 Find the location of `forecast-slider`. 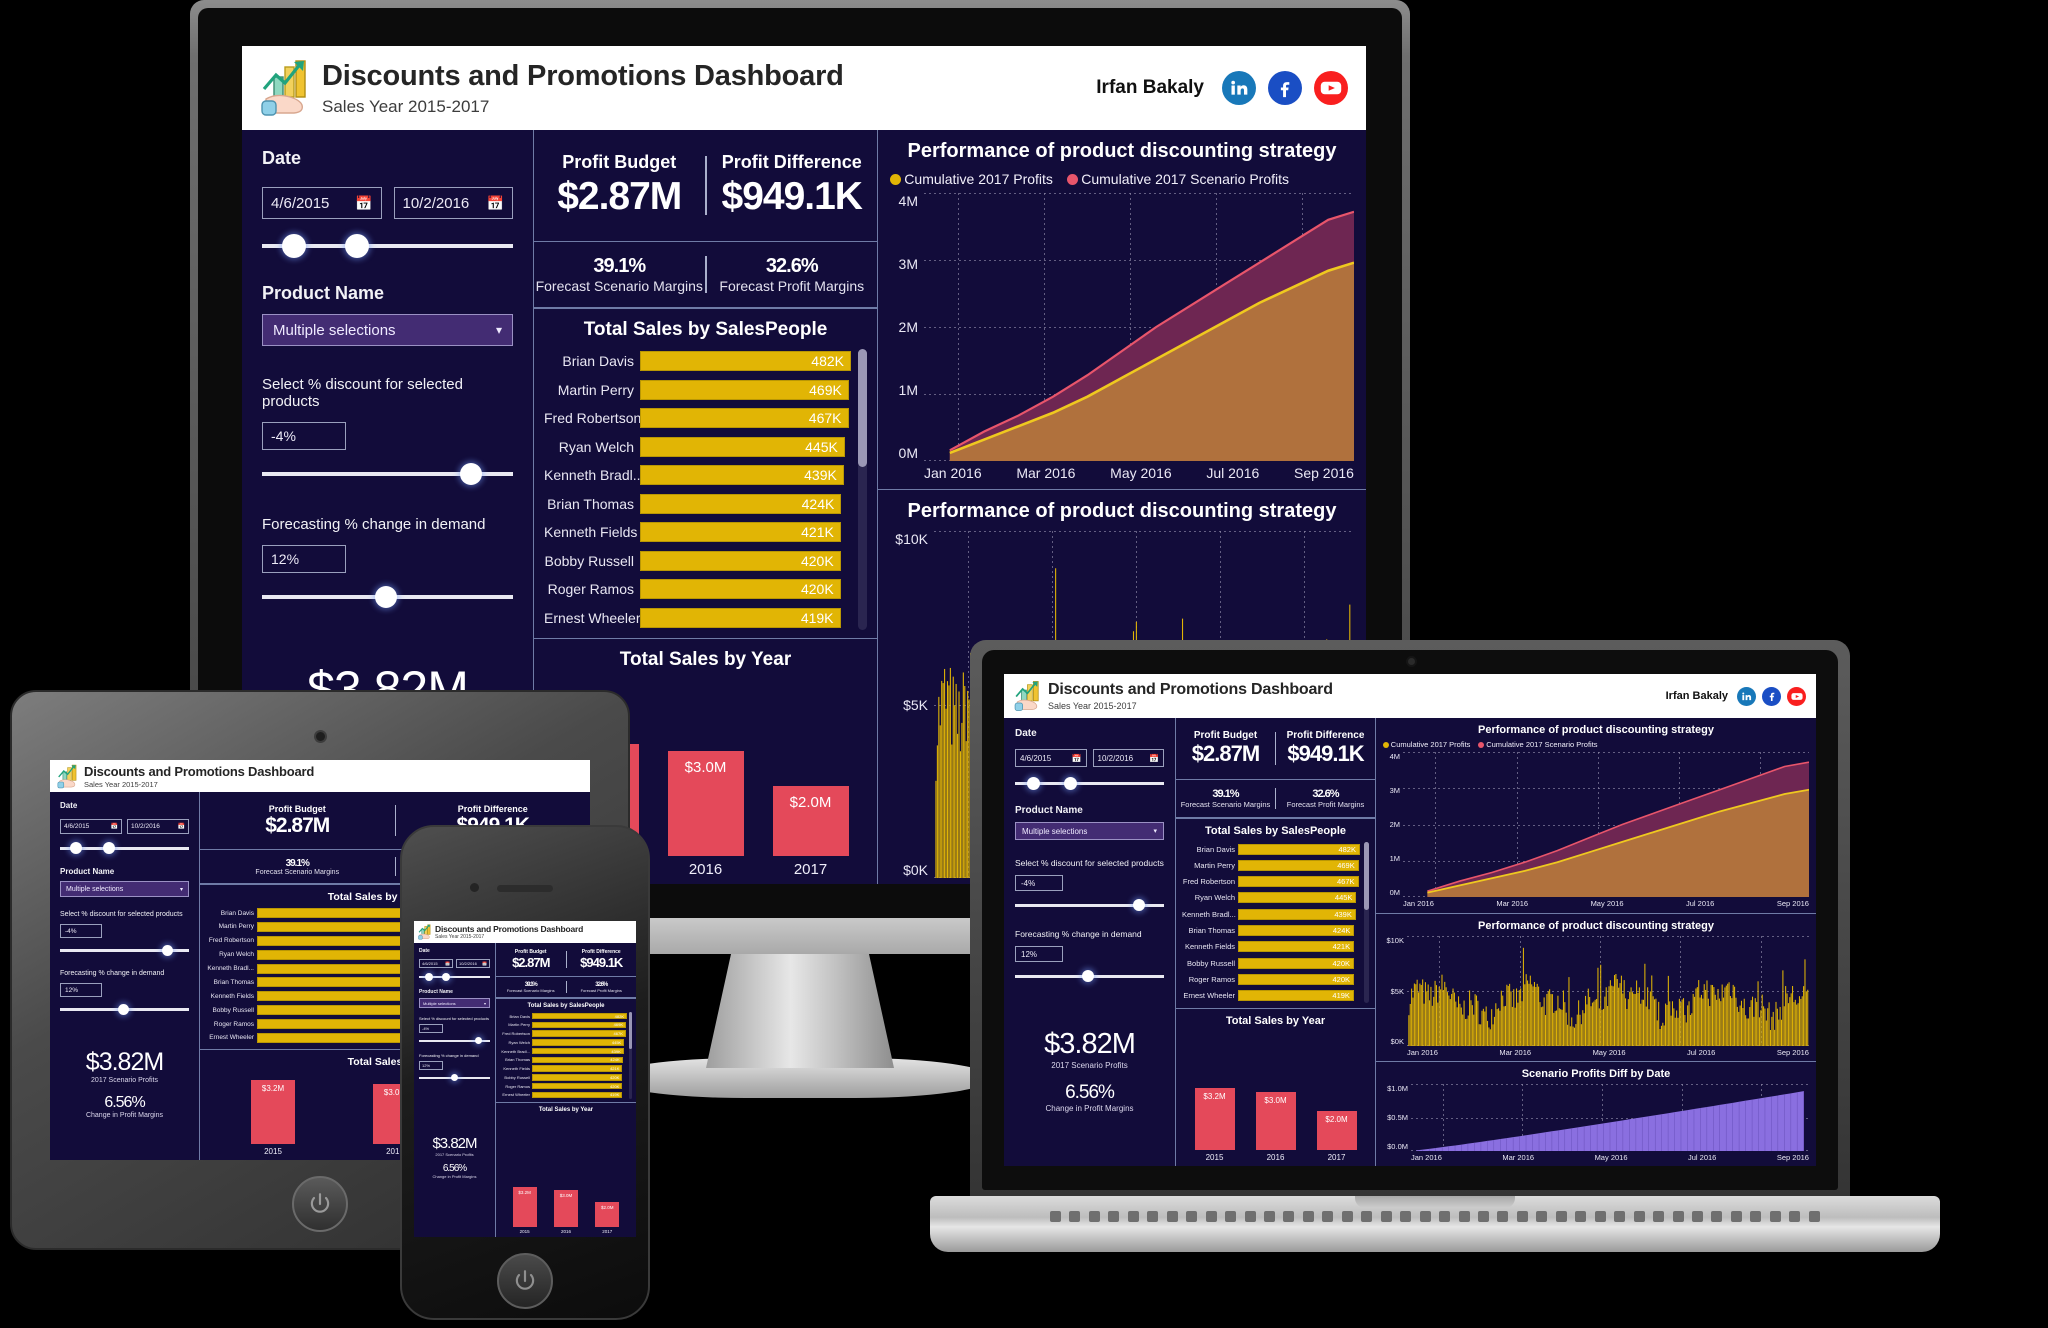

forecast-slider is located at coordinates (387, 597).